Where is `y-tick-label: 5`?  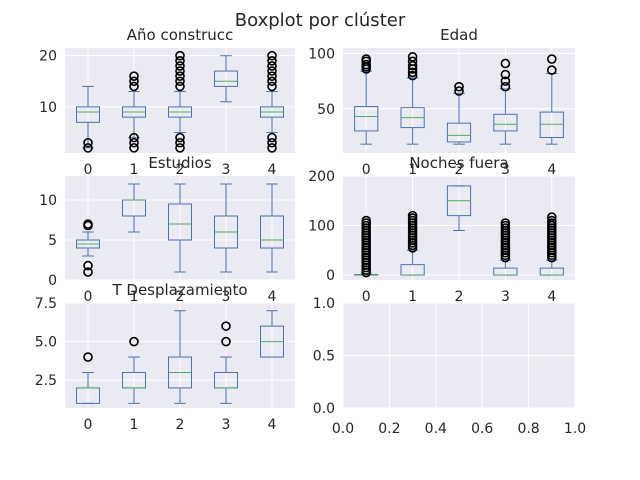 y-tick-label: 5 is located at coordinates (52, 241).